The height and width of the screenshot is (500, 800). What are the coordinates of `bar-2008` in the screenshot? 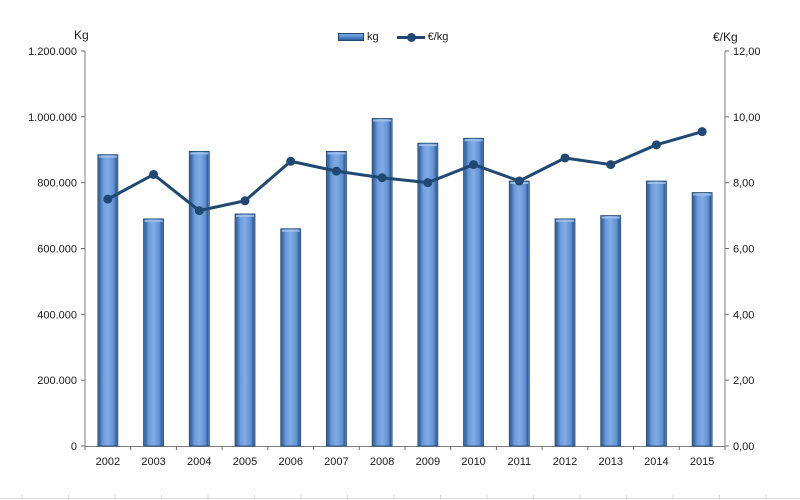 It's located at (382, 282).